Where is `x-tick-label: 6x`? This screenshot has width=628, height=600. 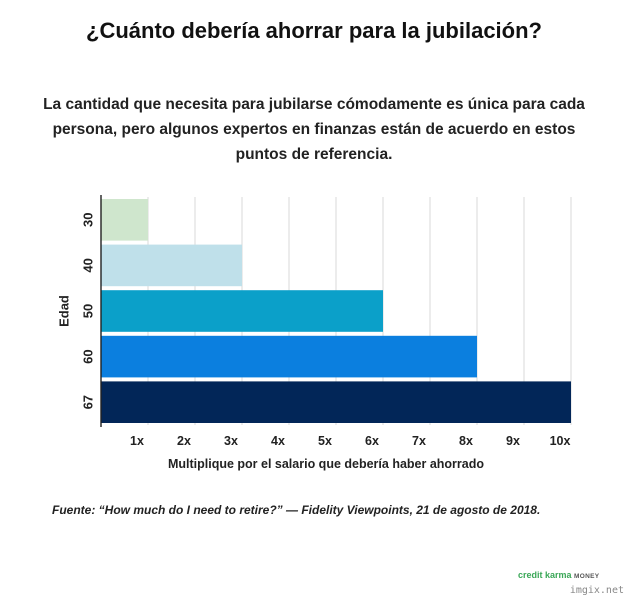 x-tick-label: 6x is located at coordinates (372, 441).